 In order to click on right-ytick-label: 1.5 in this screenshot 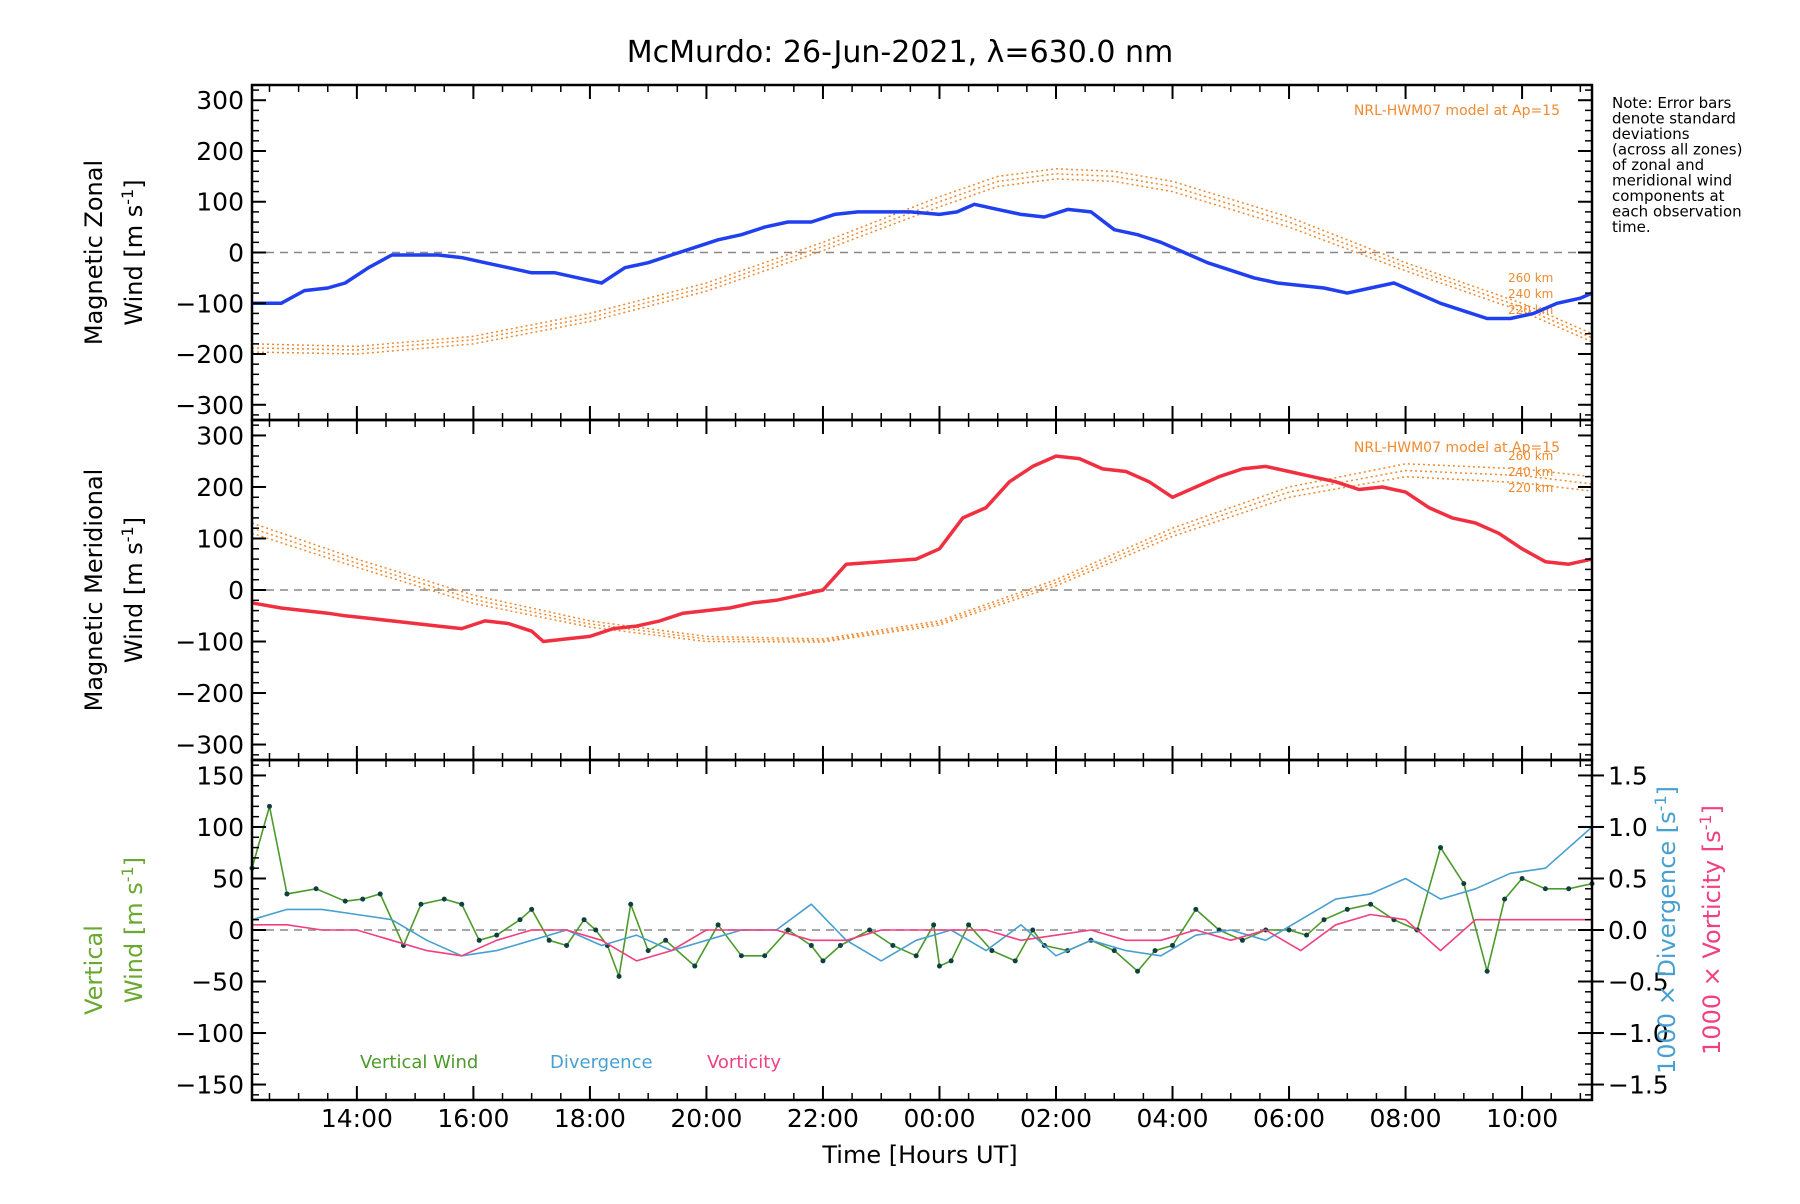, I will do `click(1628, 775)`.